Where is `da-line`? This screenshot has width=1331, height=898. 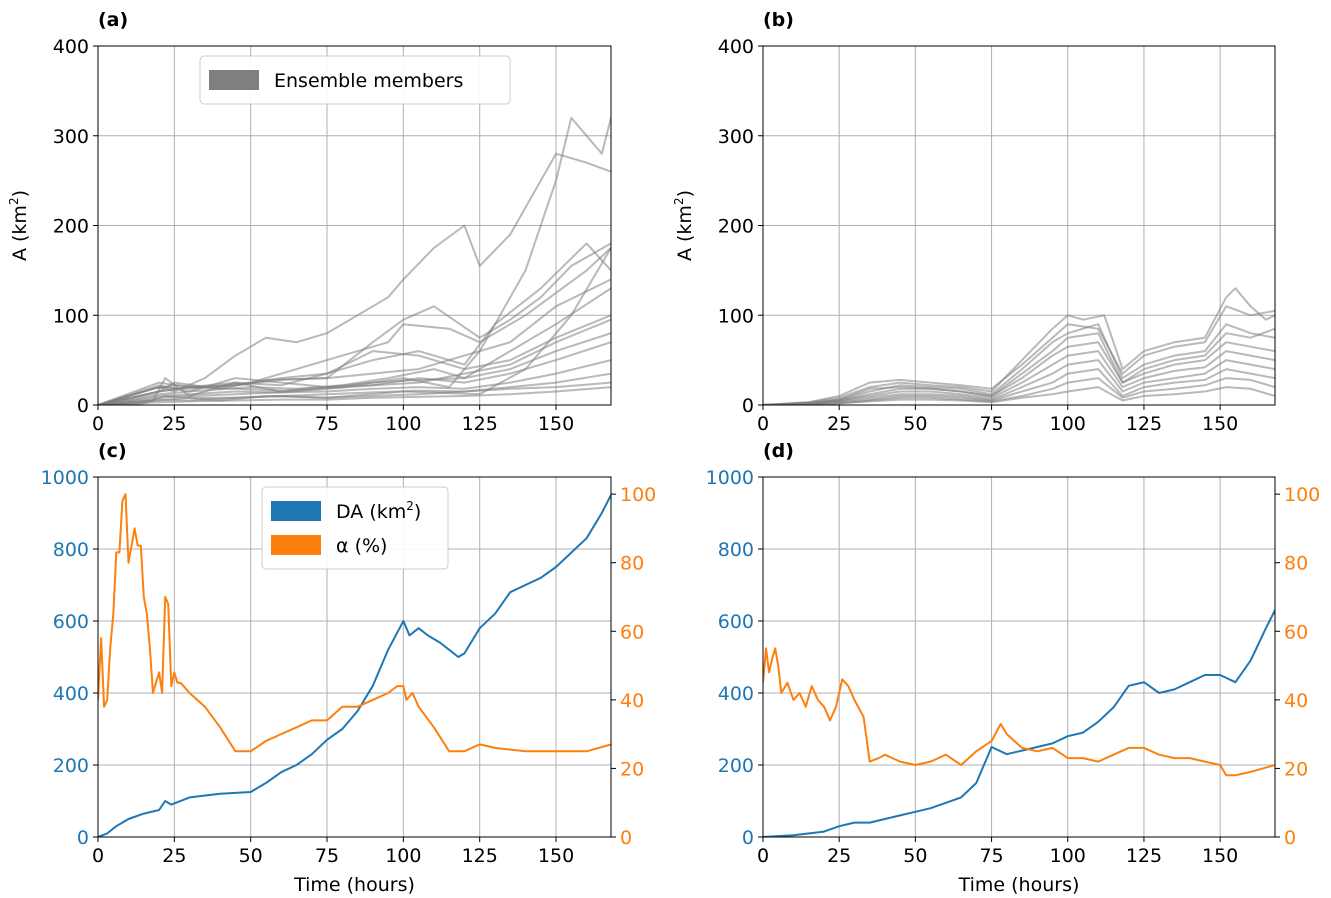 da-line is located at coordinates (1019, 723).